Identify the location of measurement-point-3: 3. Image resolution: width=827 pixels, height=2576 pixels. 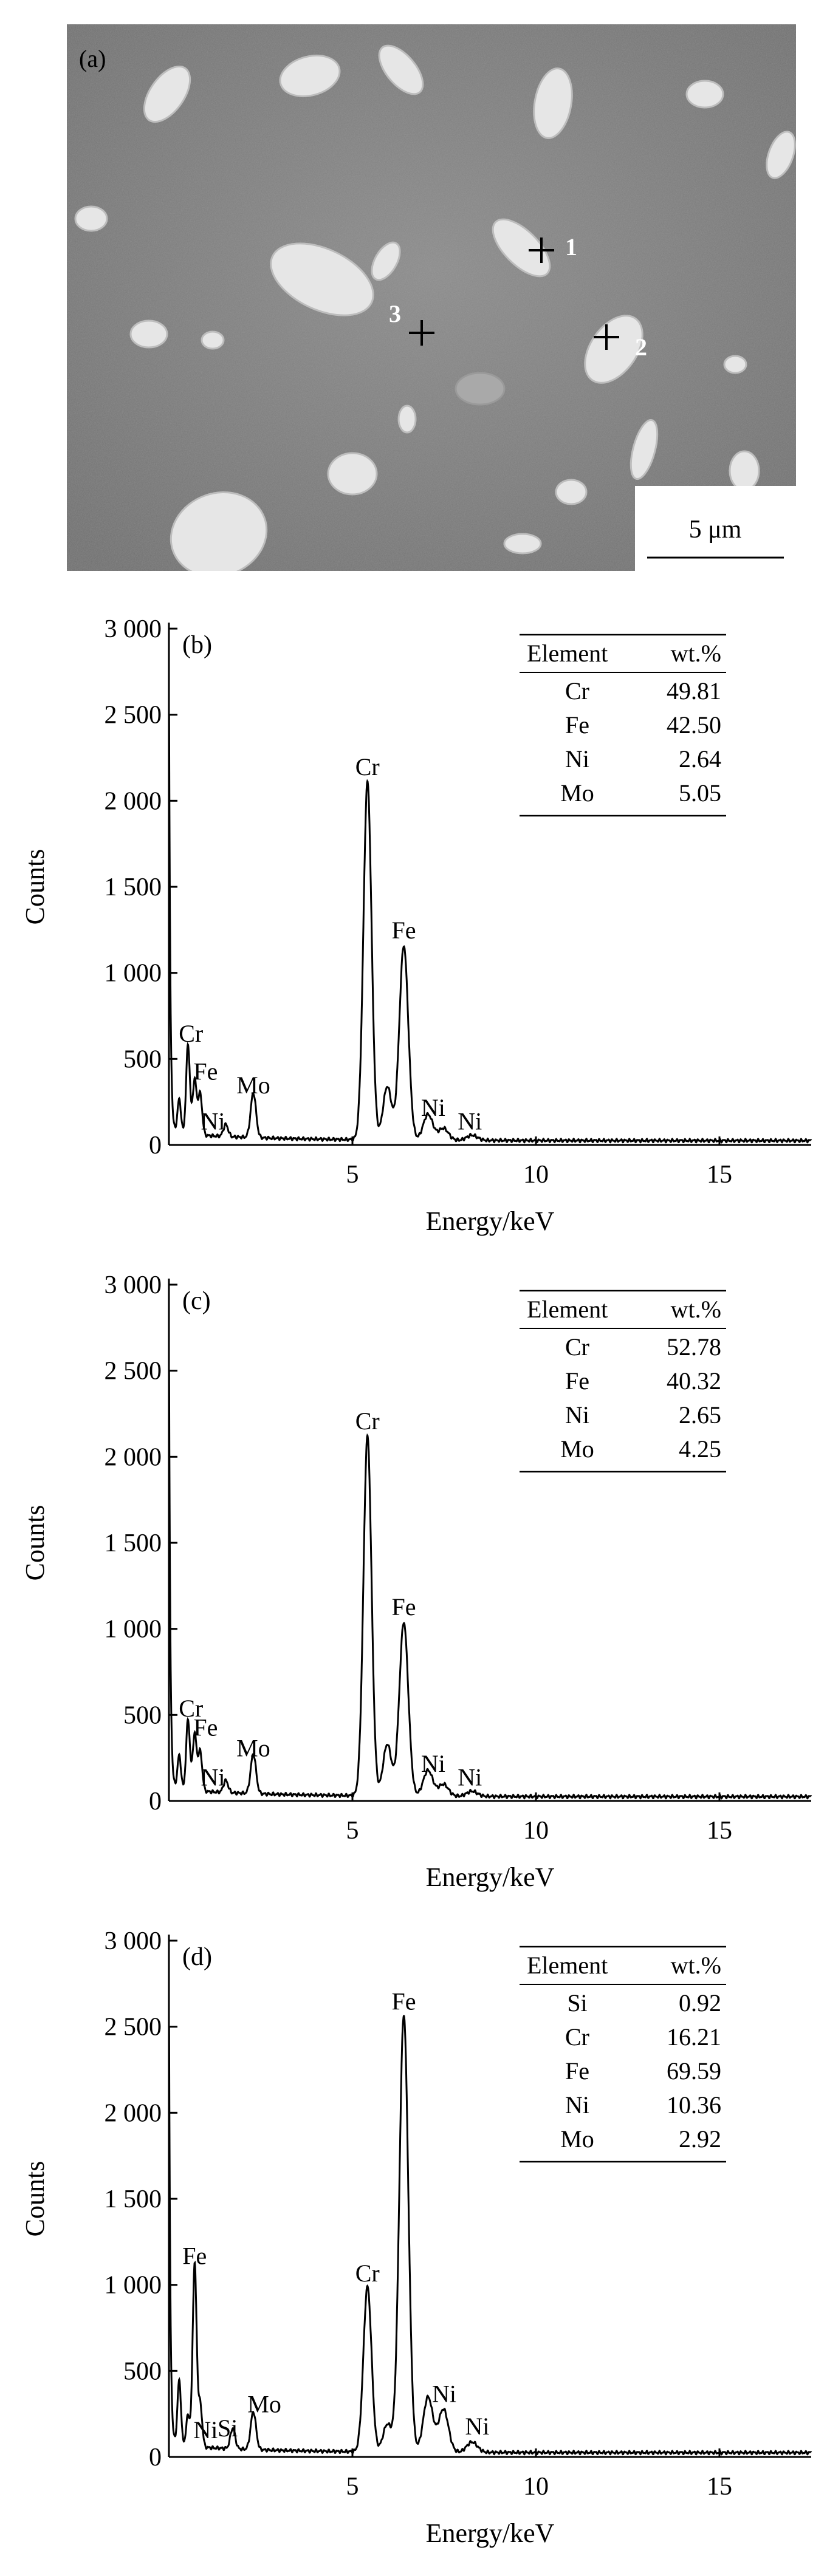
(412, 323).